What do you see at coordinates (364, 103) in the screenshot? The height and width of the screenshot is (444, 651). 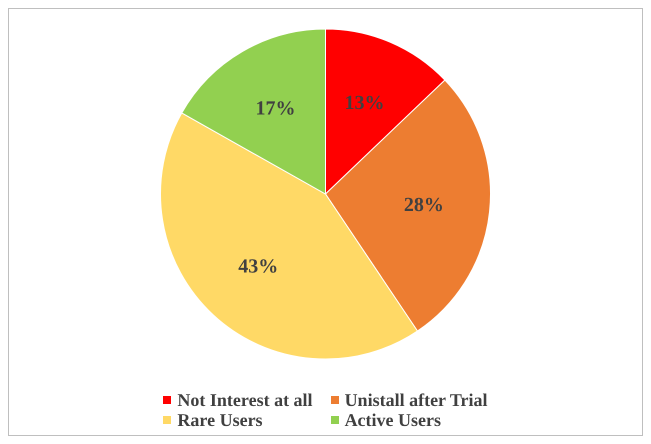 I see `data-label: 13%` at bounding box center [364, 103].